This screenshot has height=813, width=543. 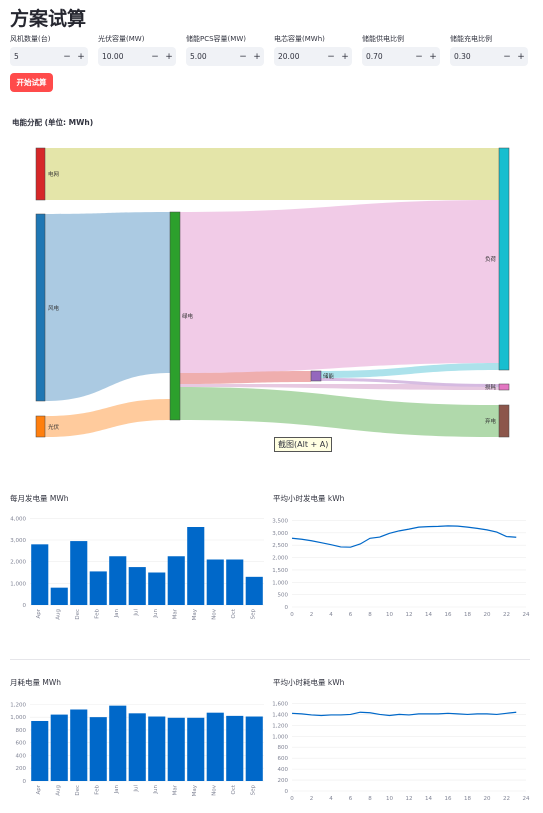 What do you see at coordinates (489, 56) in the screenshot?
I see `number-input: 0.30 − +` at bounding box center [489, 56].